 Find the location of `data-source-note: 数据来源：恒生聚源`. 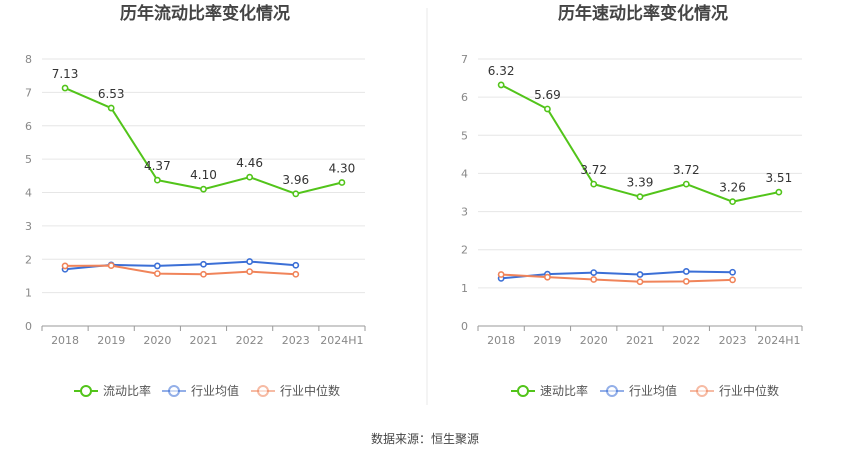

data-source-note: 数据来源：恒生聚源 is located at coordinates (425, 438).